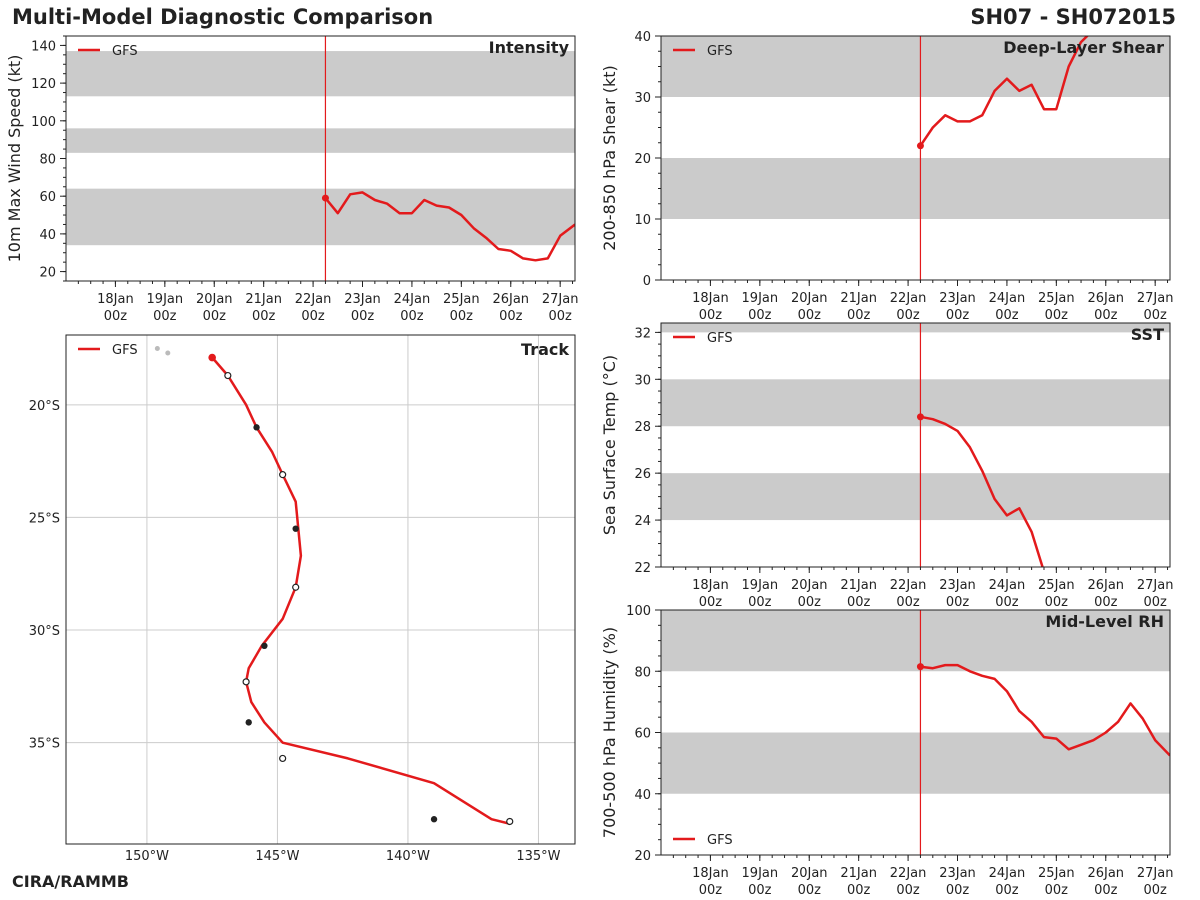  What do you see at coordinates (710, 873) in the screenshot?
I see `rh-x-tick-label: 18Jan` at bounding box center [710, 873].